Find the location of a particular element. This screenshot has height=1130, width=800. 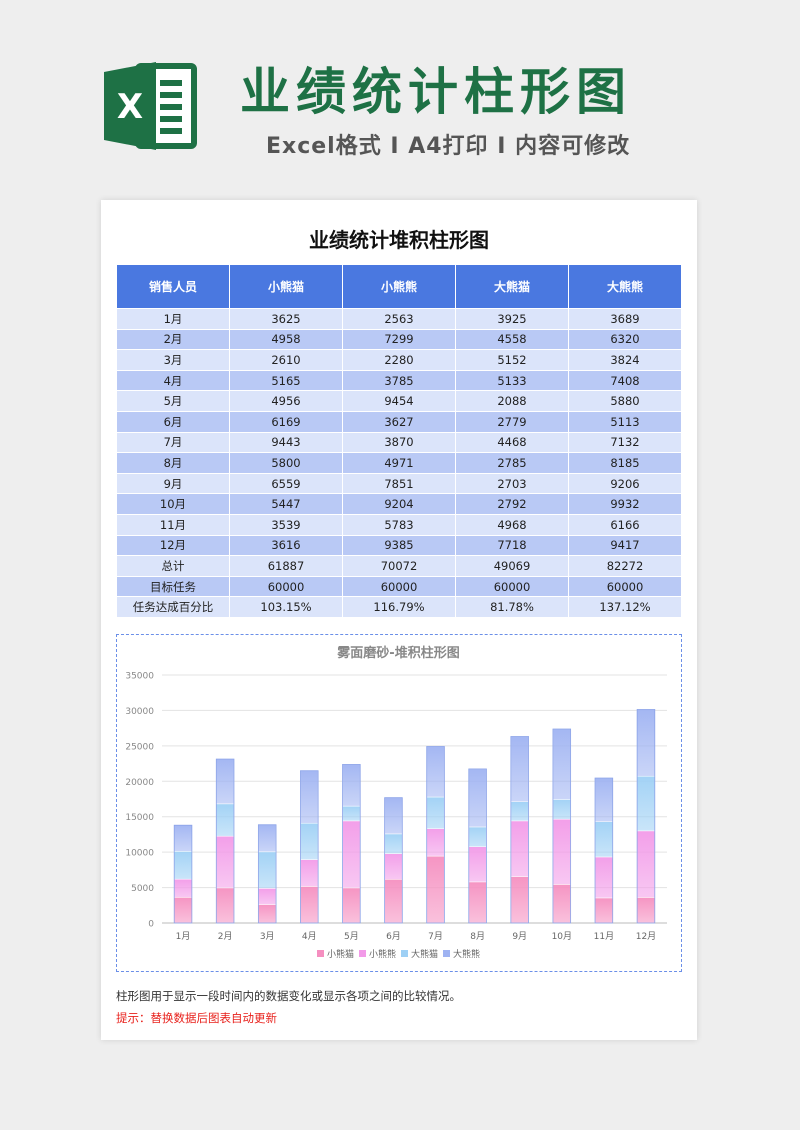

table-row: 12月 3616 9385 7718 9417 is located at coordinates (399, 545).